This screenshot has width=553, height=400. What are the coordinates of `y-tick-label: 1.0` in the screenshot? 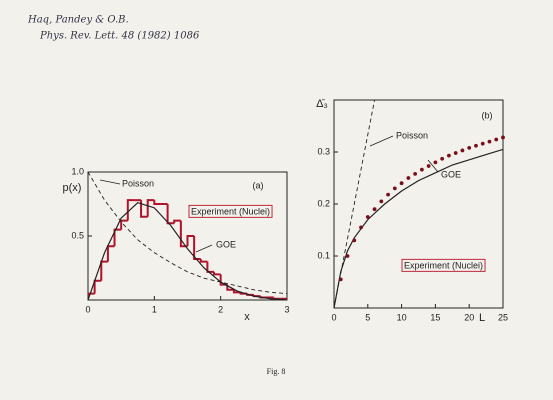 It's located at (77, 171).